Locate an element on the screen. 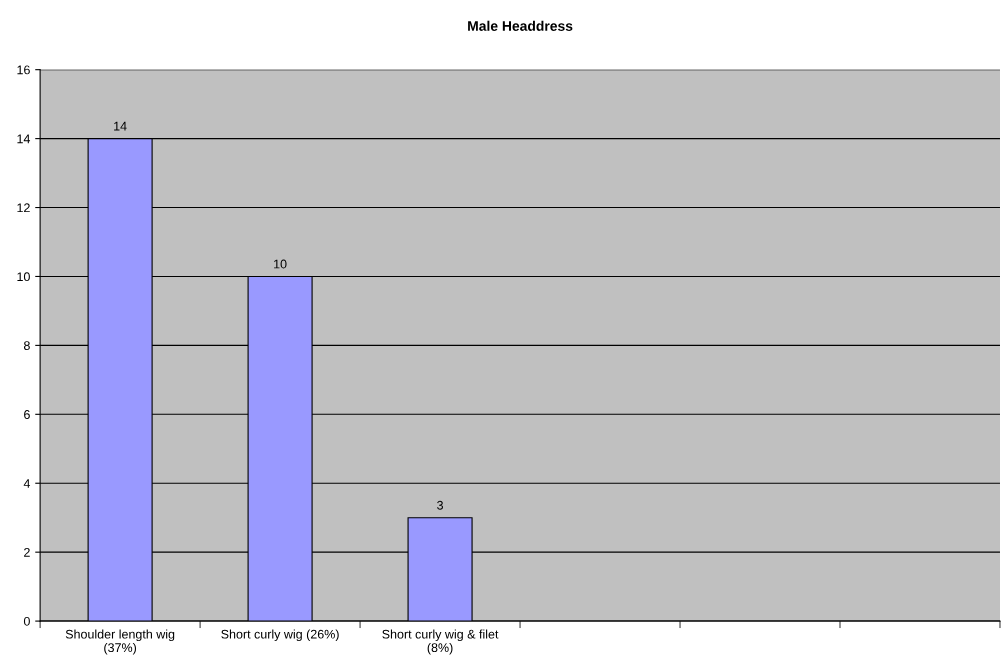 Image resolution: width=1003 pixels, height=670 pixels. y-tick-label: 2 is located at coordinates (27, 552).